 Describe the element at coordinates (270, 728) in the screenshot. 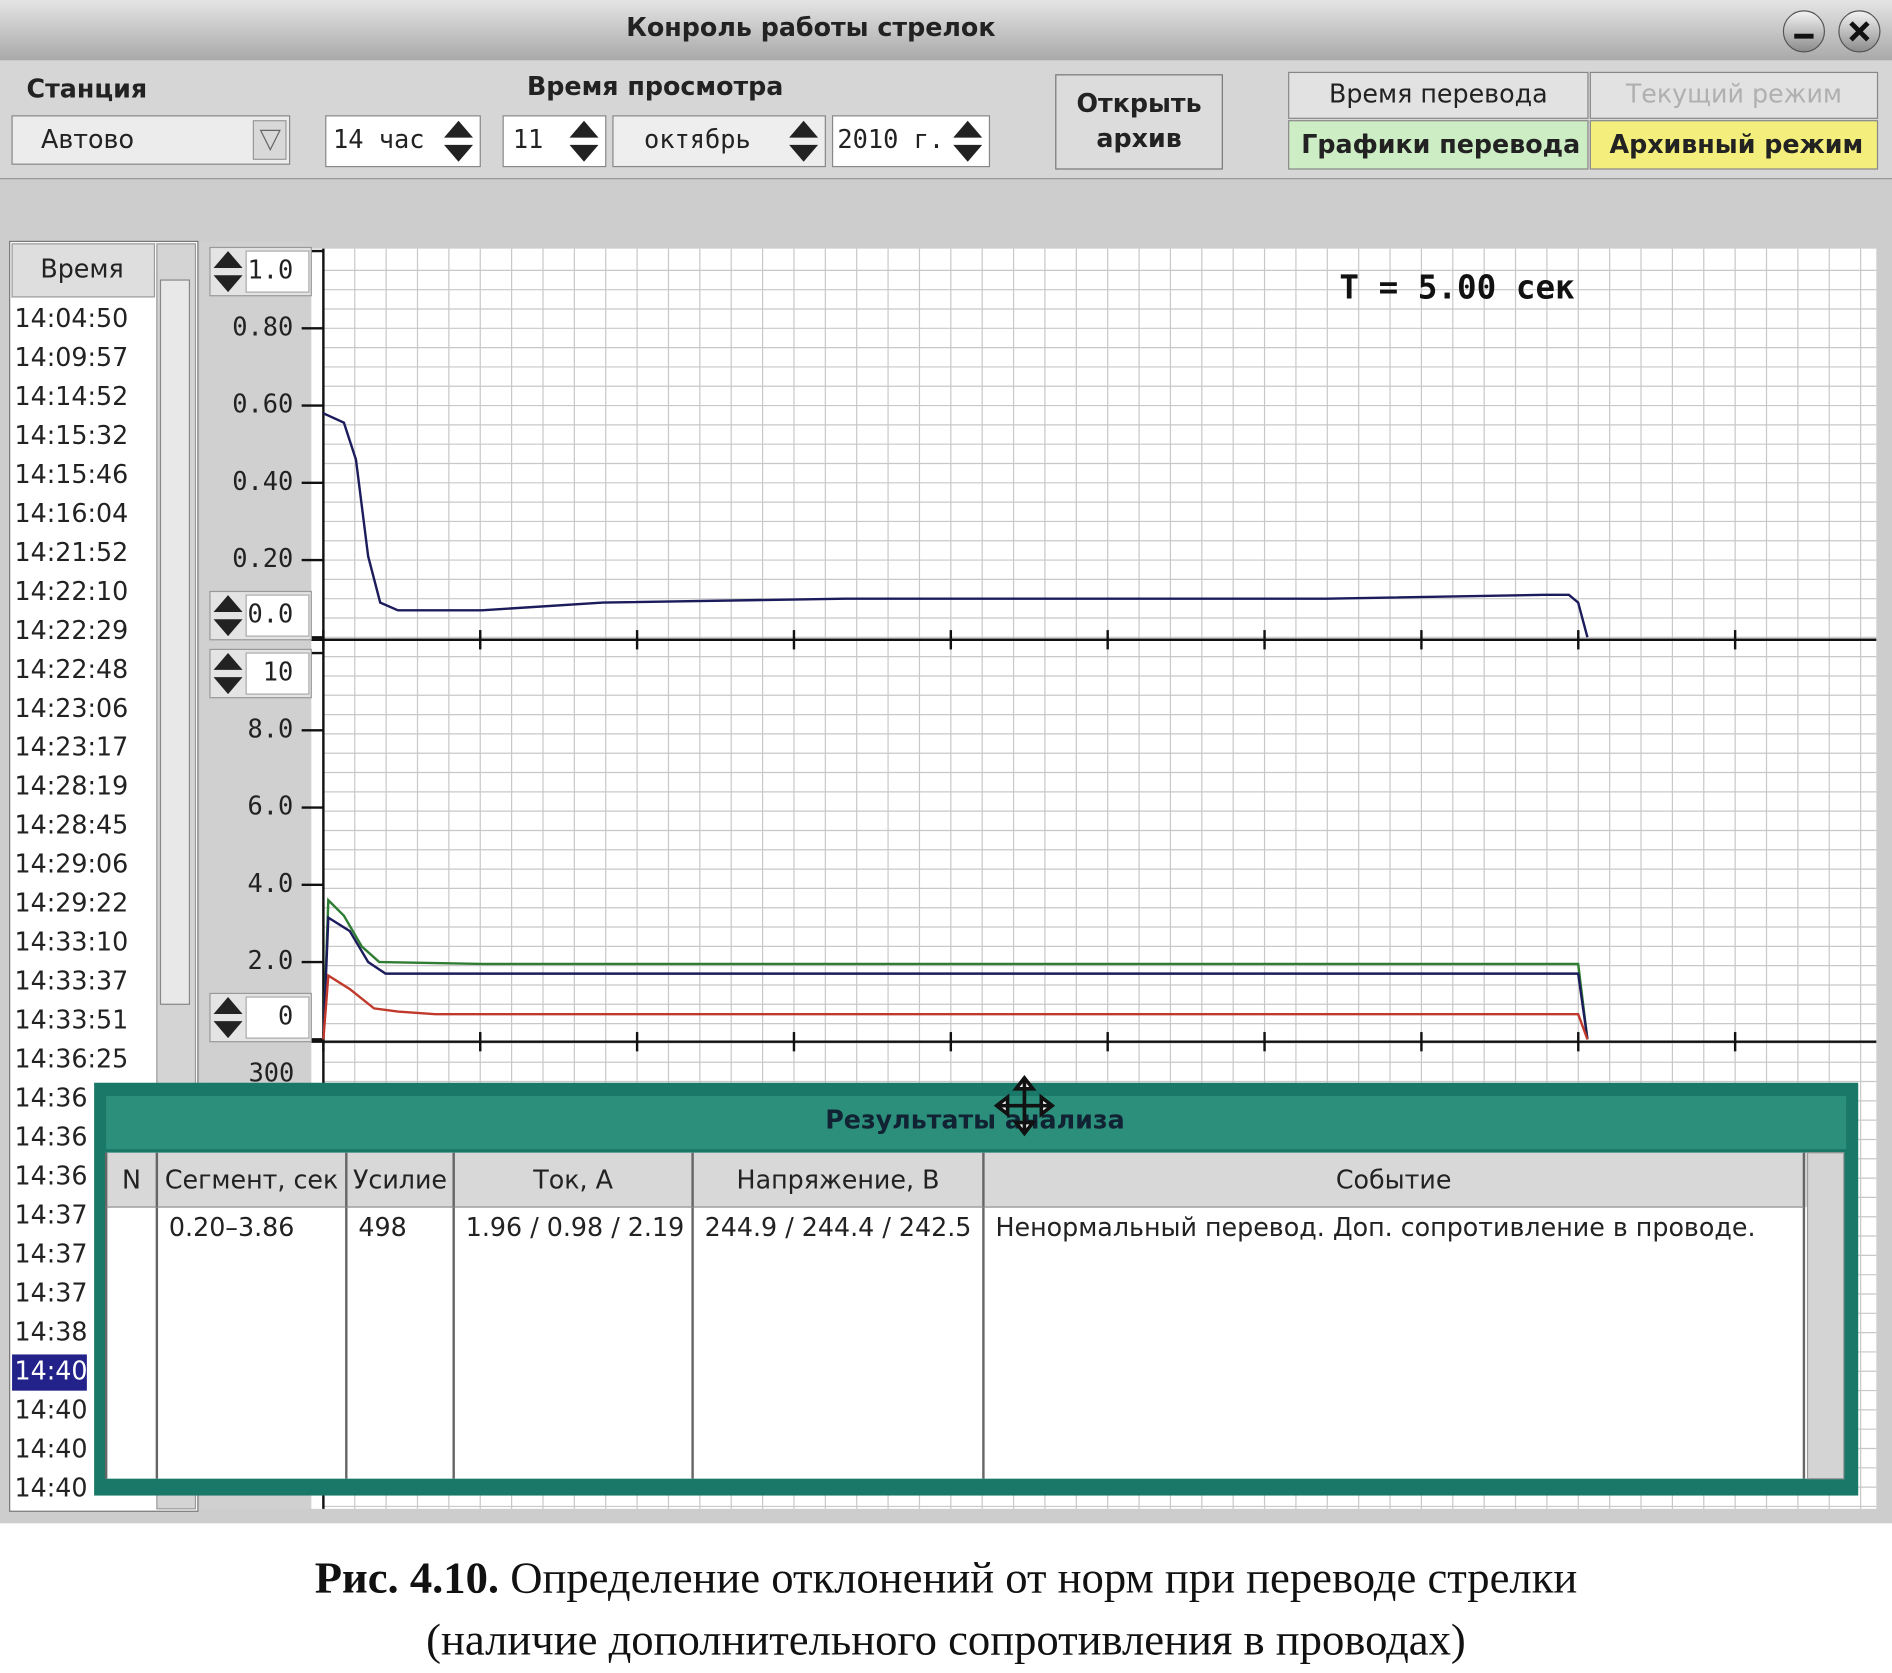

I see `y-tick-label: 8.0` at that location.